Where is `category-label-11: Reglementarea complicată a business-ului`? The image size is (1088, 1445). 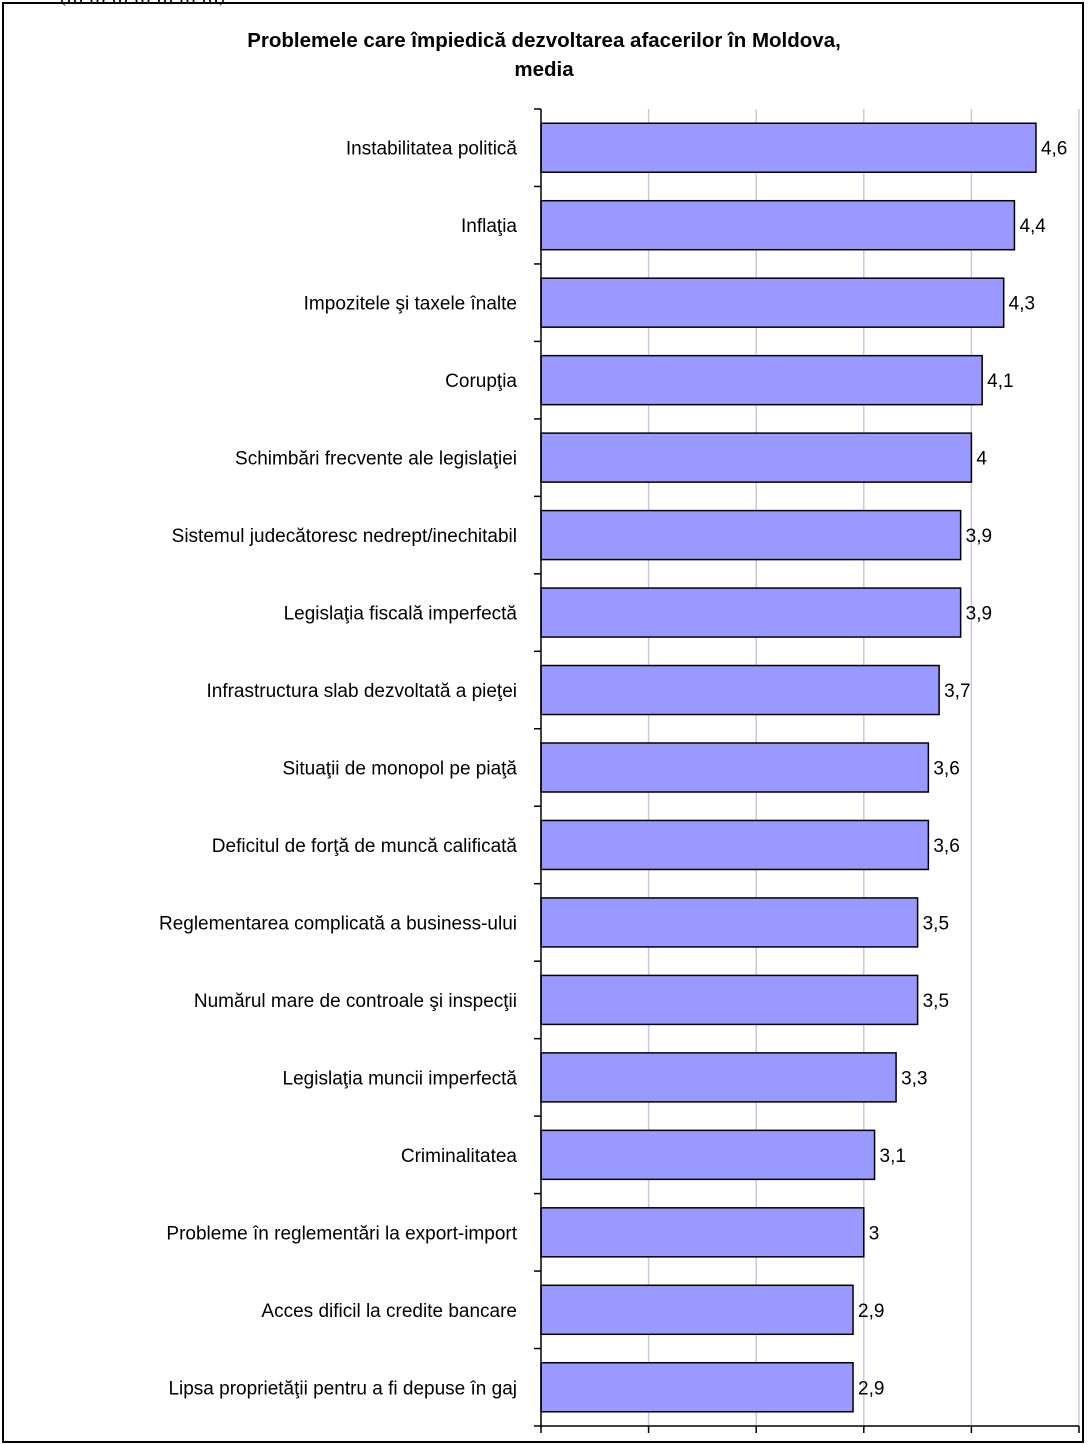 category-label-11: Reglementarea complicată a business-ului is located at coordinates (338, 923).